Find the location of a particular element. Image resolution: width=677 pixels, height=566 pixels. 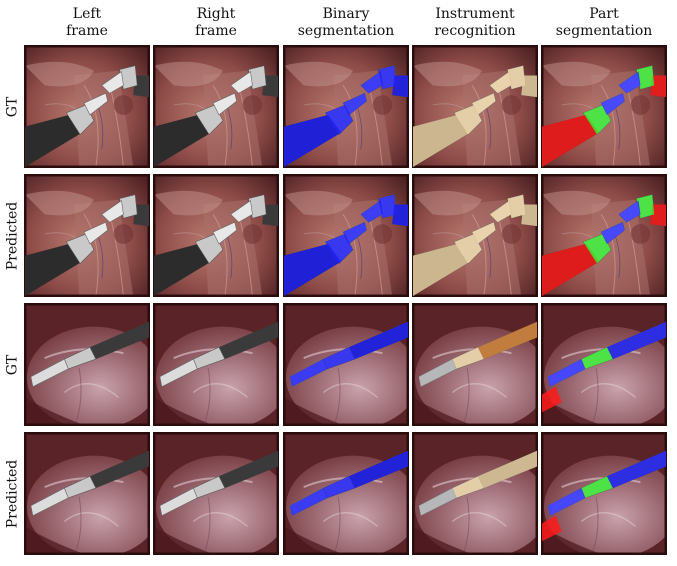

row-label-gt-1: GT is located at coordinates (12, 106).